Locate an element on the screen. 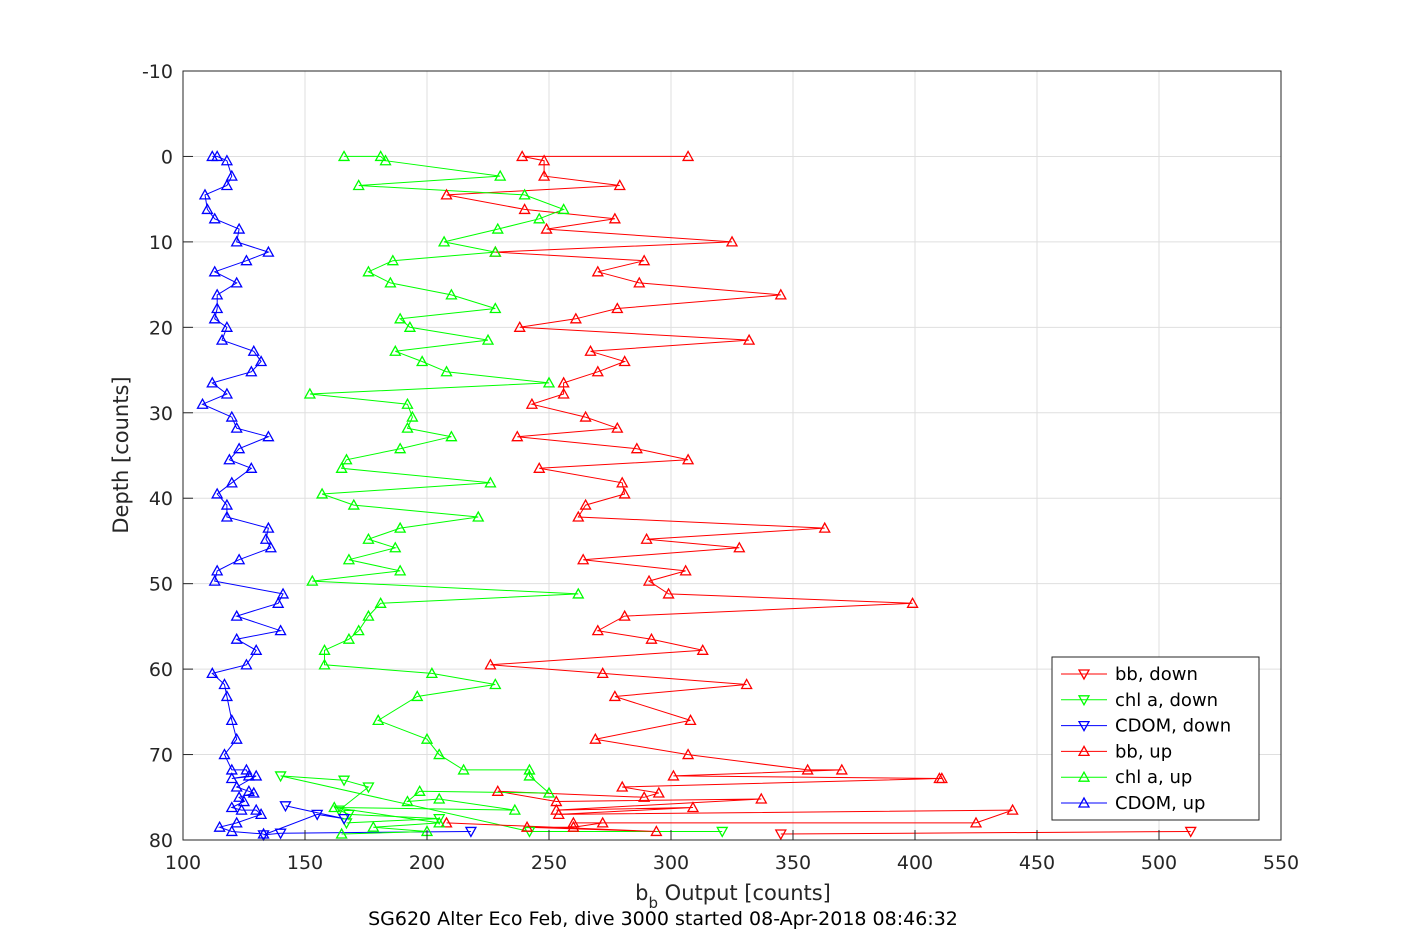 Image resolution: width=1417 pixels, height=945 pixels. series-line-cdom-down is located at coordinates (367, 820).